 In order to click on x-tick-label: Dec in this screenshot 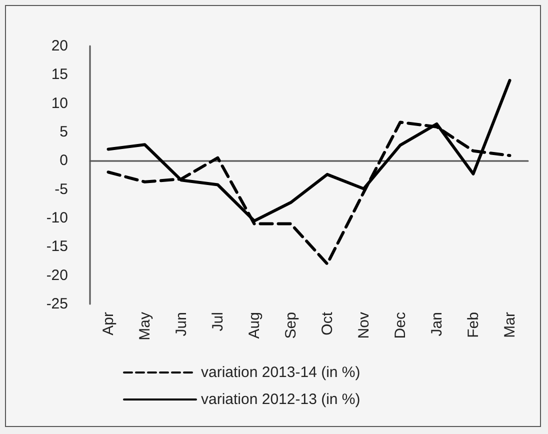, I will do `click(400, 325)`.